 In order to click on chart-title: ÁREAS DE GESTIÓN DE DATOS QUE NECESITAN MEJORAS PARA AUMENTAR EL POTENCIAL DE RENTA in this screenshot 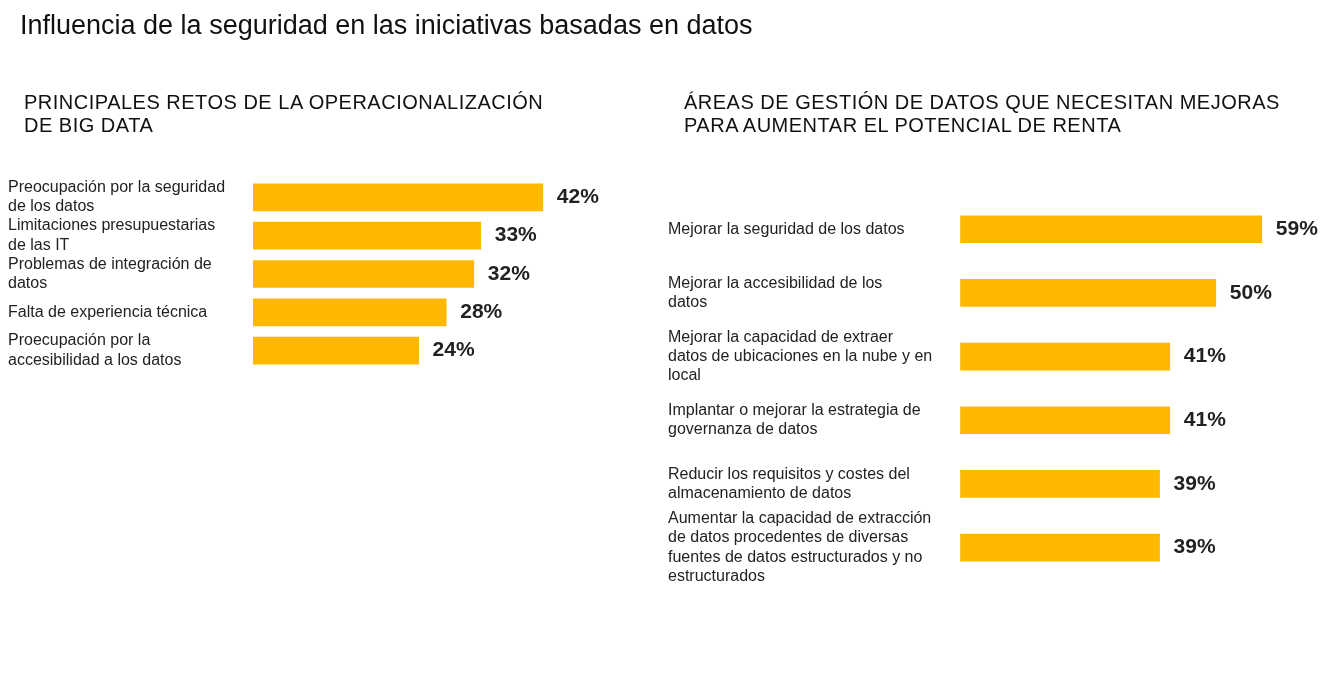, I will do `click(982, 114)`.